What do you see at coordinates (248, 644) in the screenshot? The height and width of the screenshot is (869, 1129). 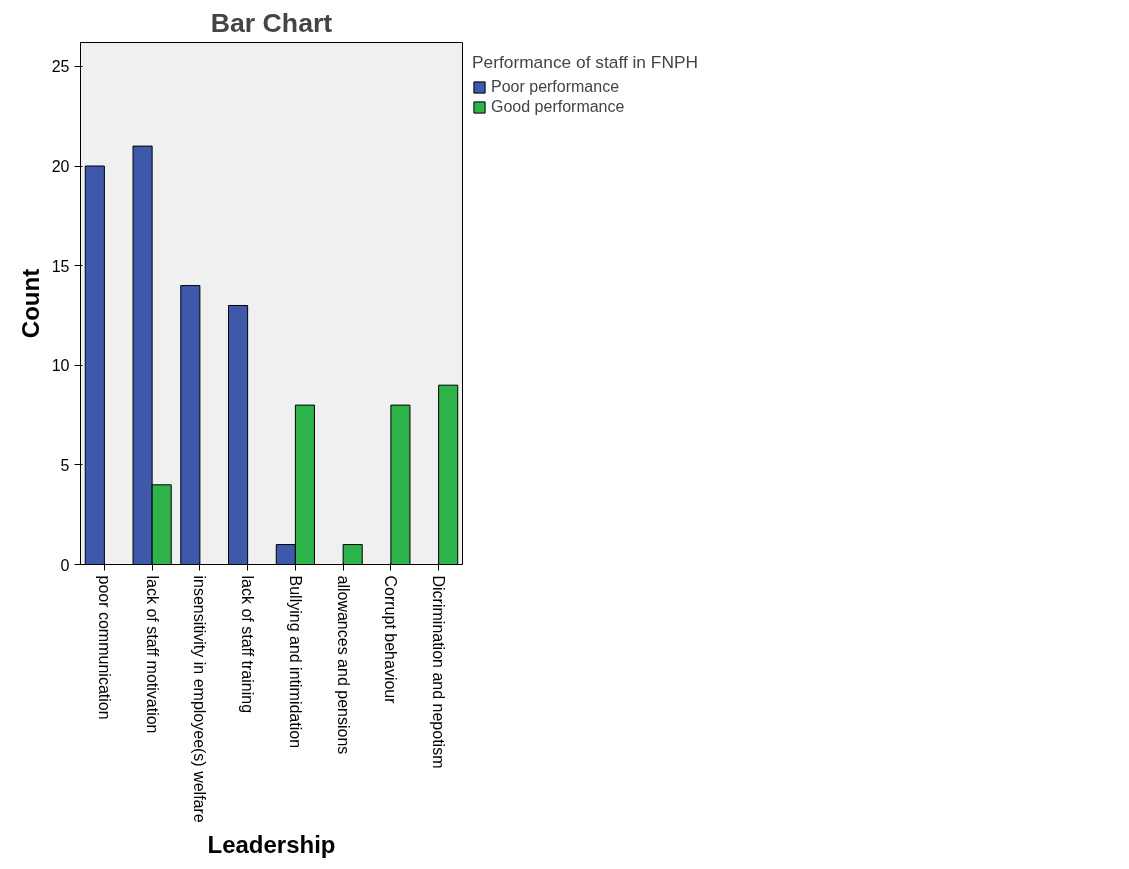 I see `x-tick-label: lack of staff training` at bounding box center [248, 644].